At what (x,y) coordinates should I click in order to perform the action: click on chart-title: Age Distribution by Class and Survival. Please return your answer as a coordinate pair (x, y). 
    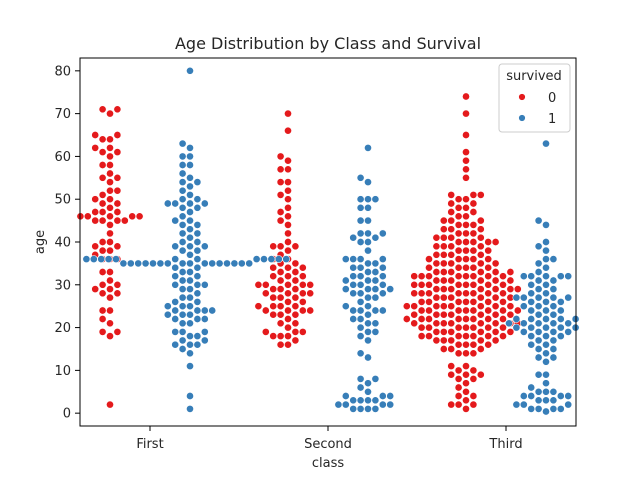
    Looking at the image, I should click on (328, 43).